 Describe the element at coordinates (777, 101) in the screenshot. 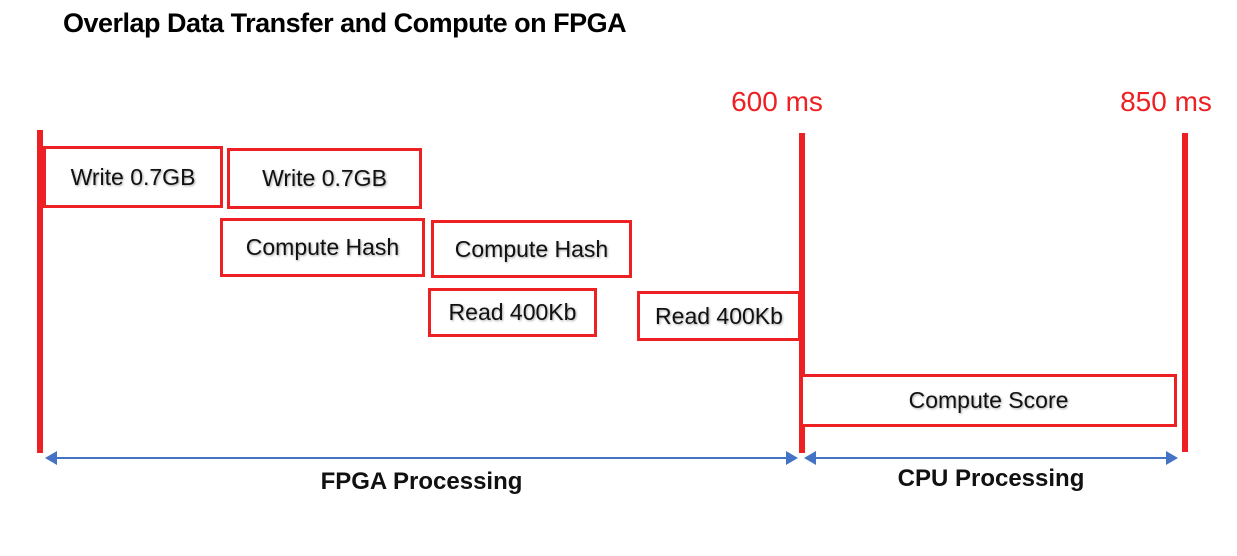

I see `time-marker-label: 600 ms` at that location.